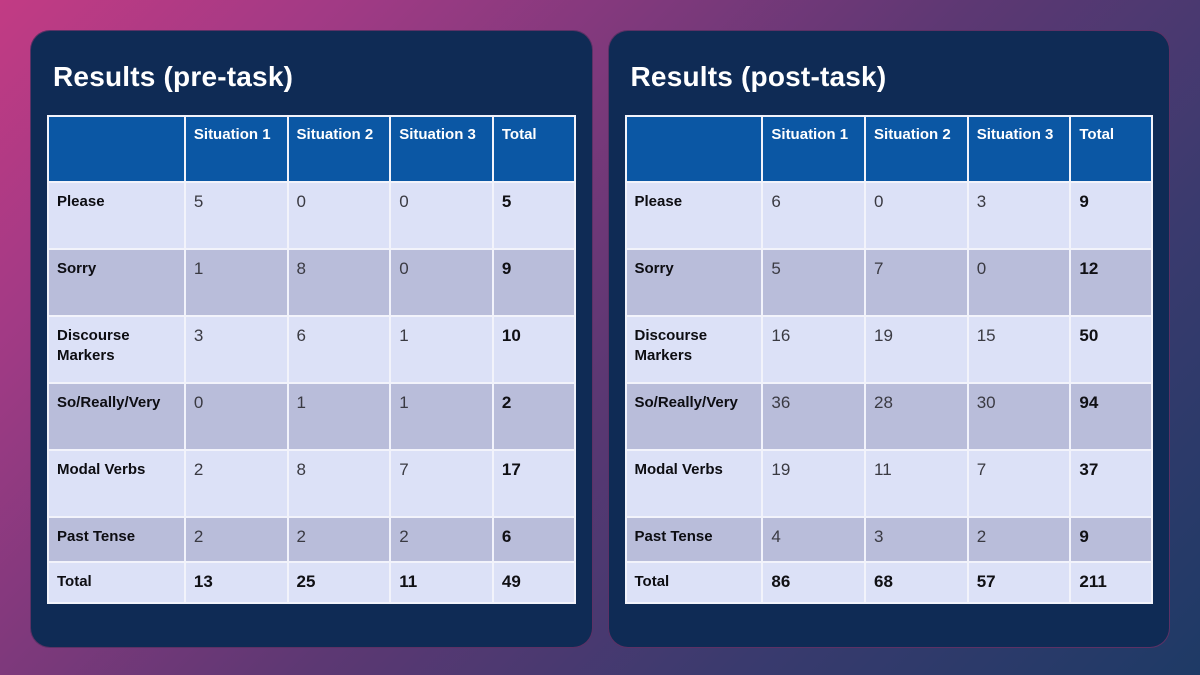  I want to click on value-cell: 36, so click(814, 416).